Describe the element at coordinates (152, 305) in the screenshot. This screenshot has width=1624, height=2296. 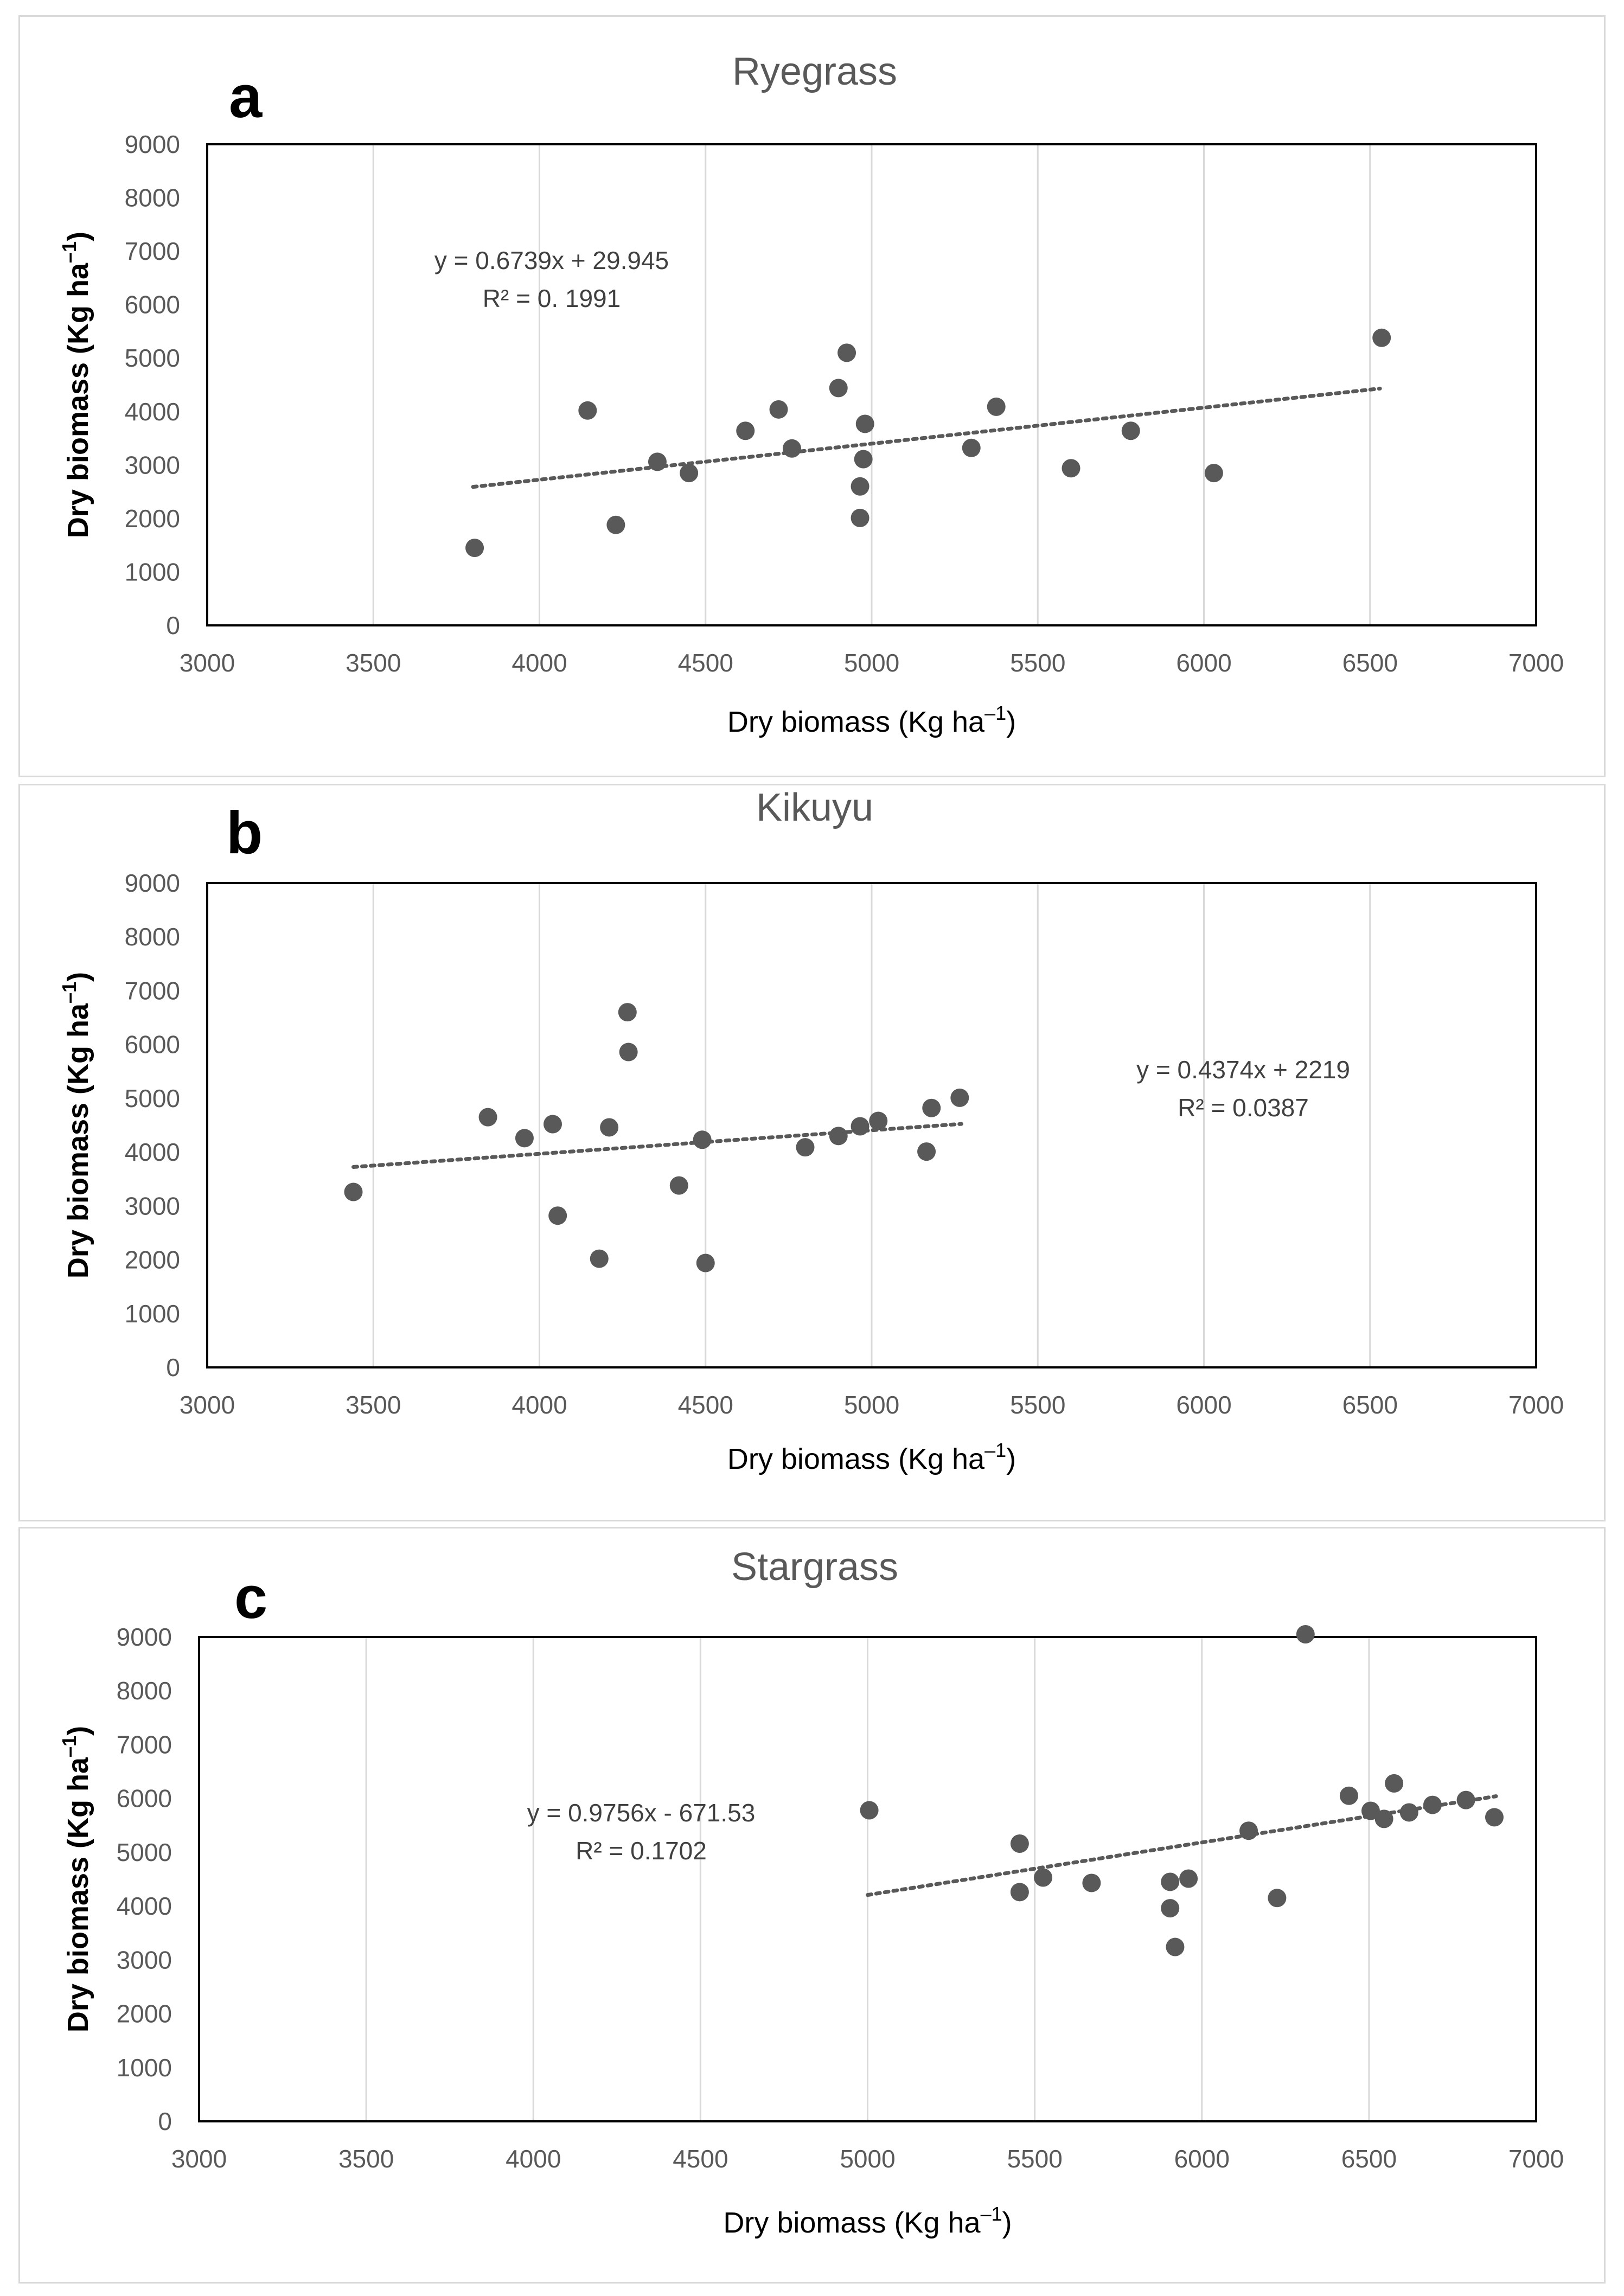
I see `y-tick-label: 6000` at that location.